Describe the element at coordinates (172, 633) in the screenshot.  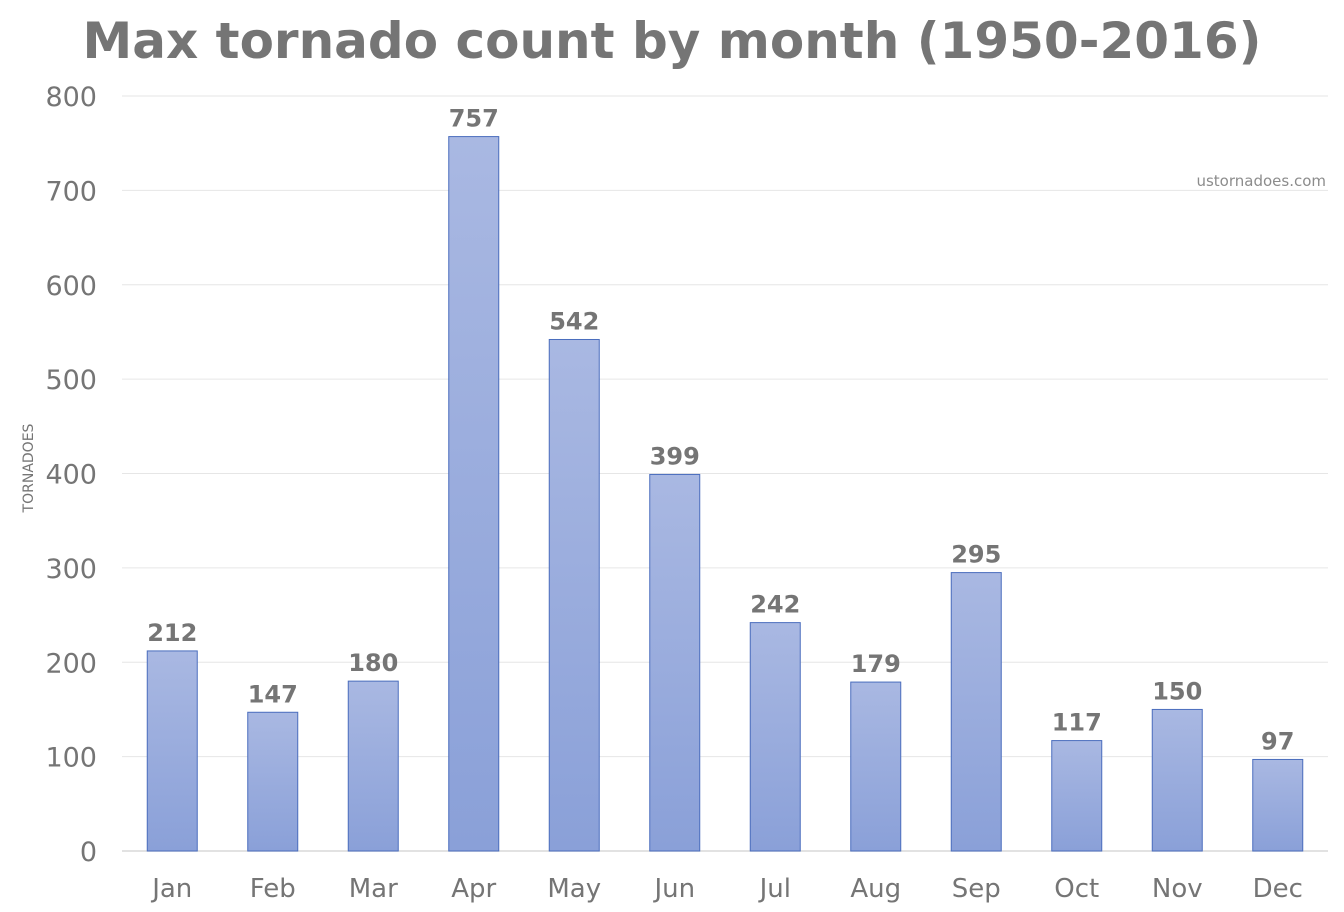
I see `data-label-jan: 212` at that location.